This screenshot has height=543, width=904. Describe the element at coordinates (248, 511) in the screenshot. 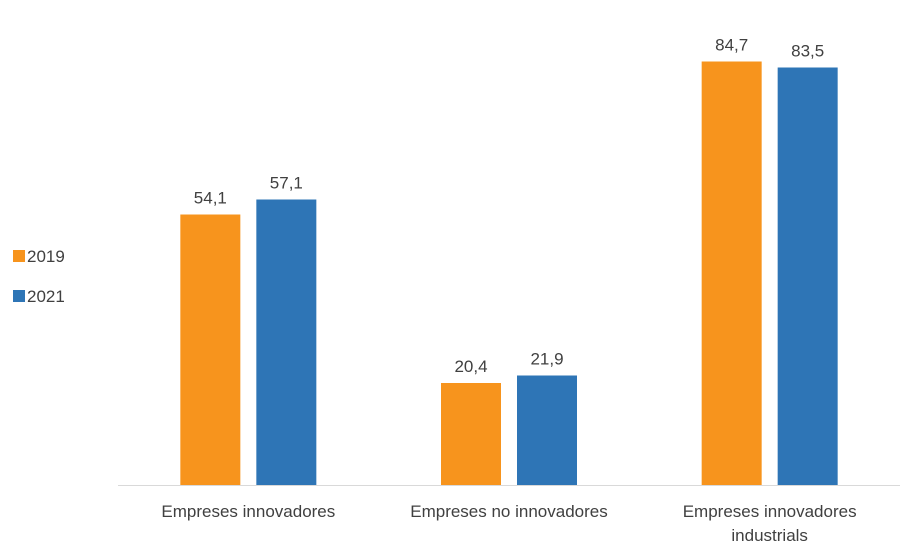

I see `x-tick-label-0-0: Empreses innovadores` at that location.